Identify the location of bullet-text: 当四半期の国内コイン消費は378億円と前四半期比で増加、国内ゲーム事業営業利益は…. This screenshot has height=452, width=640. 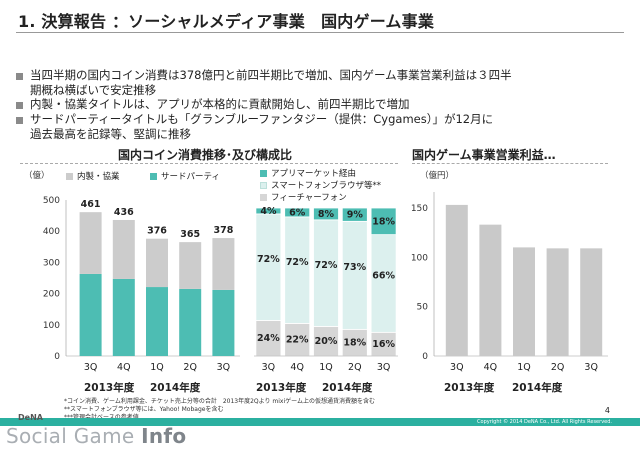
(271, 75).